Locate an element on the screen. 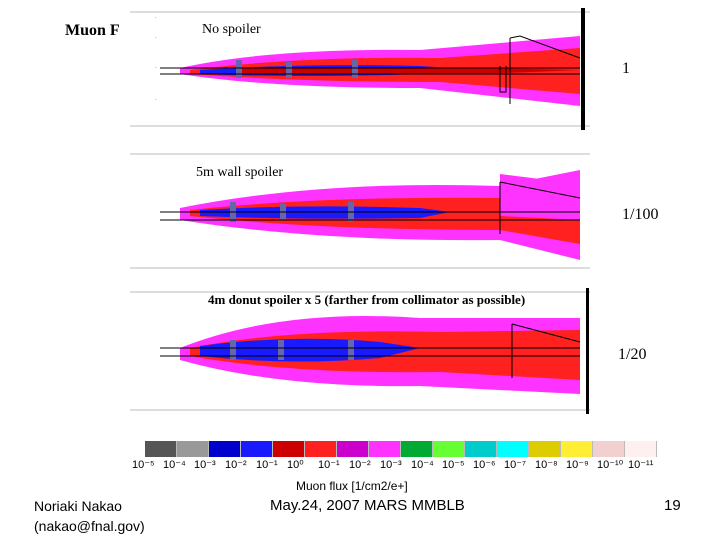 The image size is (720, 540). flux-map-panel-wall-spoiler: 5m wall spoiler is located at coordinates (355, 211).